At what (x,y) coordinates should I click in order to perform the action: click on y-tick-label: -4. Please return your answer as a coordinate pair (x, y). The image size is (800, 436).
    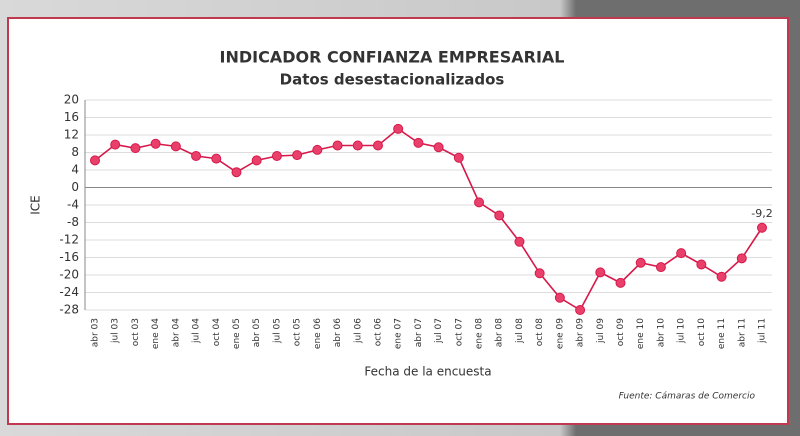
    Looking at the image, I should click on (73, 205).